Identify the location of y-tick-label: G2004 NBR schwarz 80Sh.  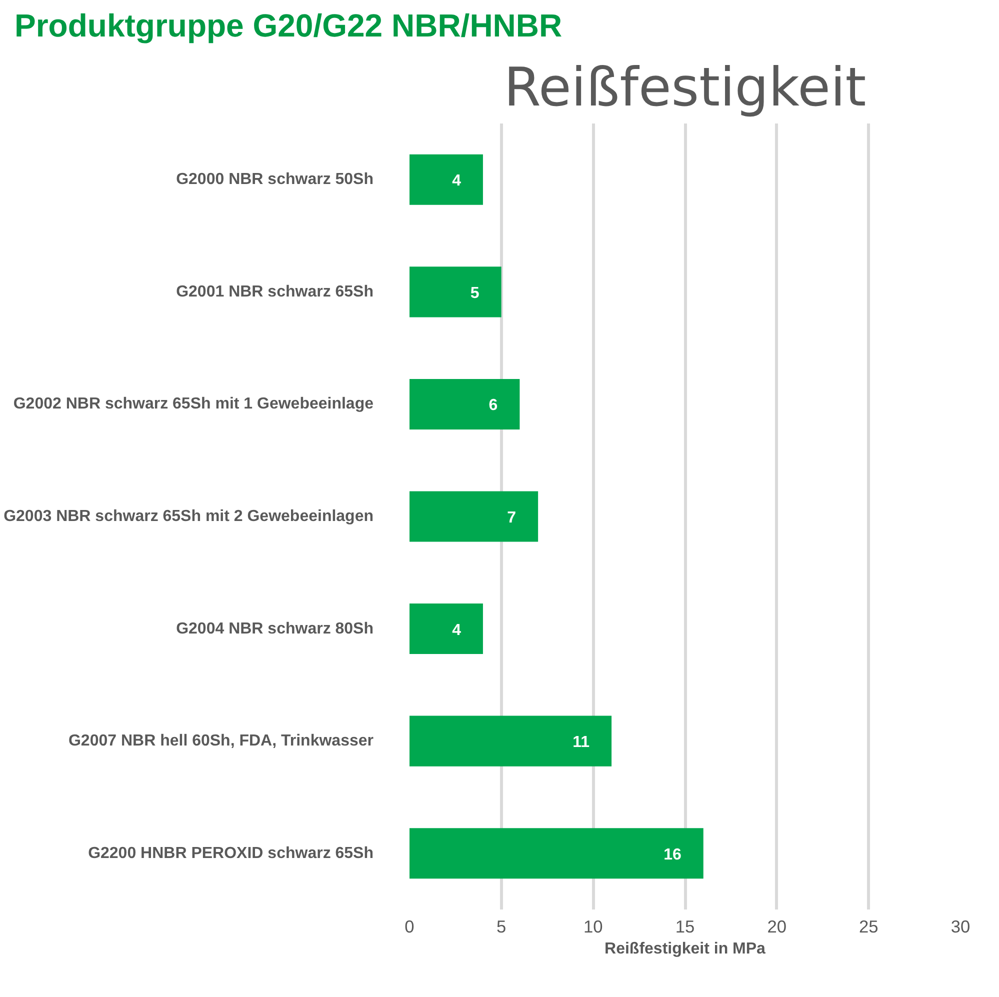
(275, 629).